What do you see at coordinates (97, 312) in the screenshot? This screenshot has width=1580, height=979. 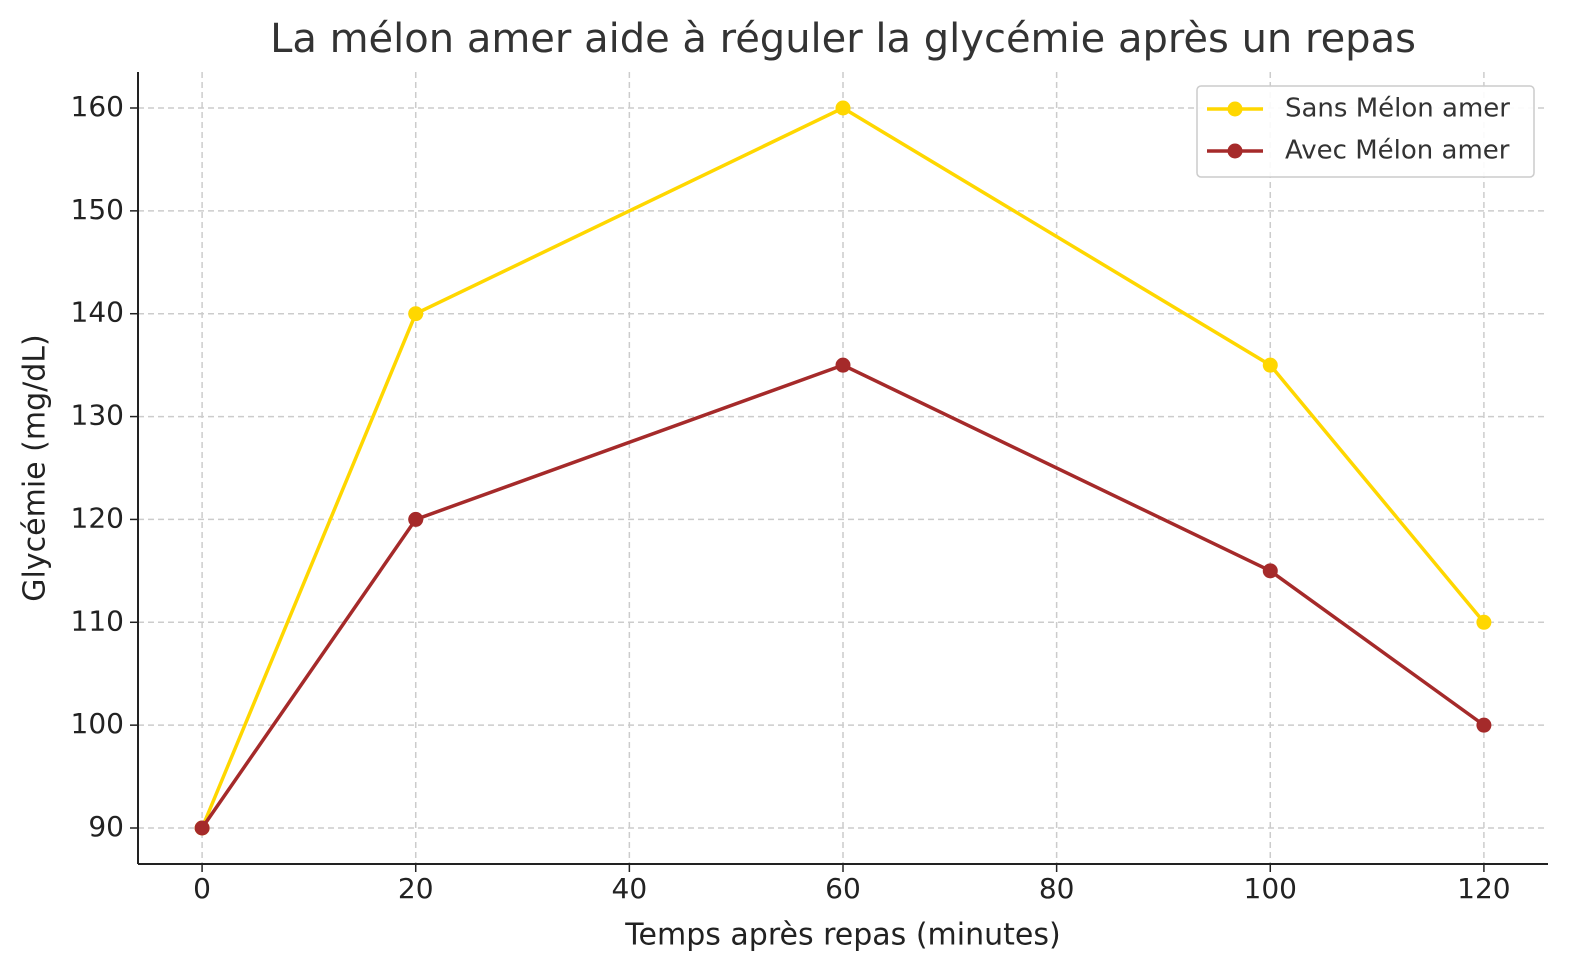 I see `y-tick-label: 140` at bounding box center [97, 312].